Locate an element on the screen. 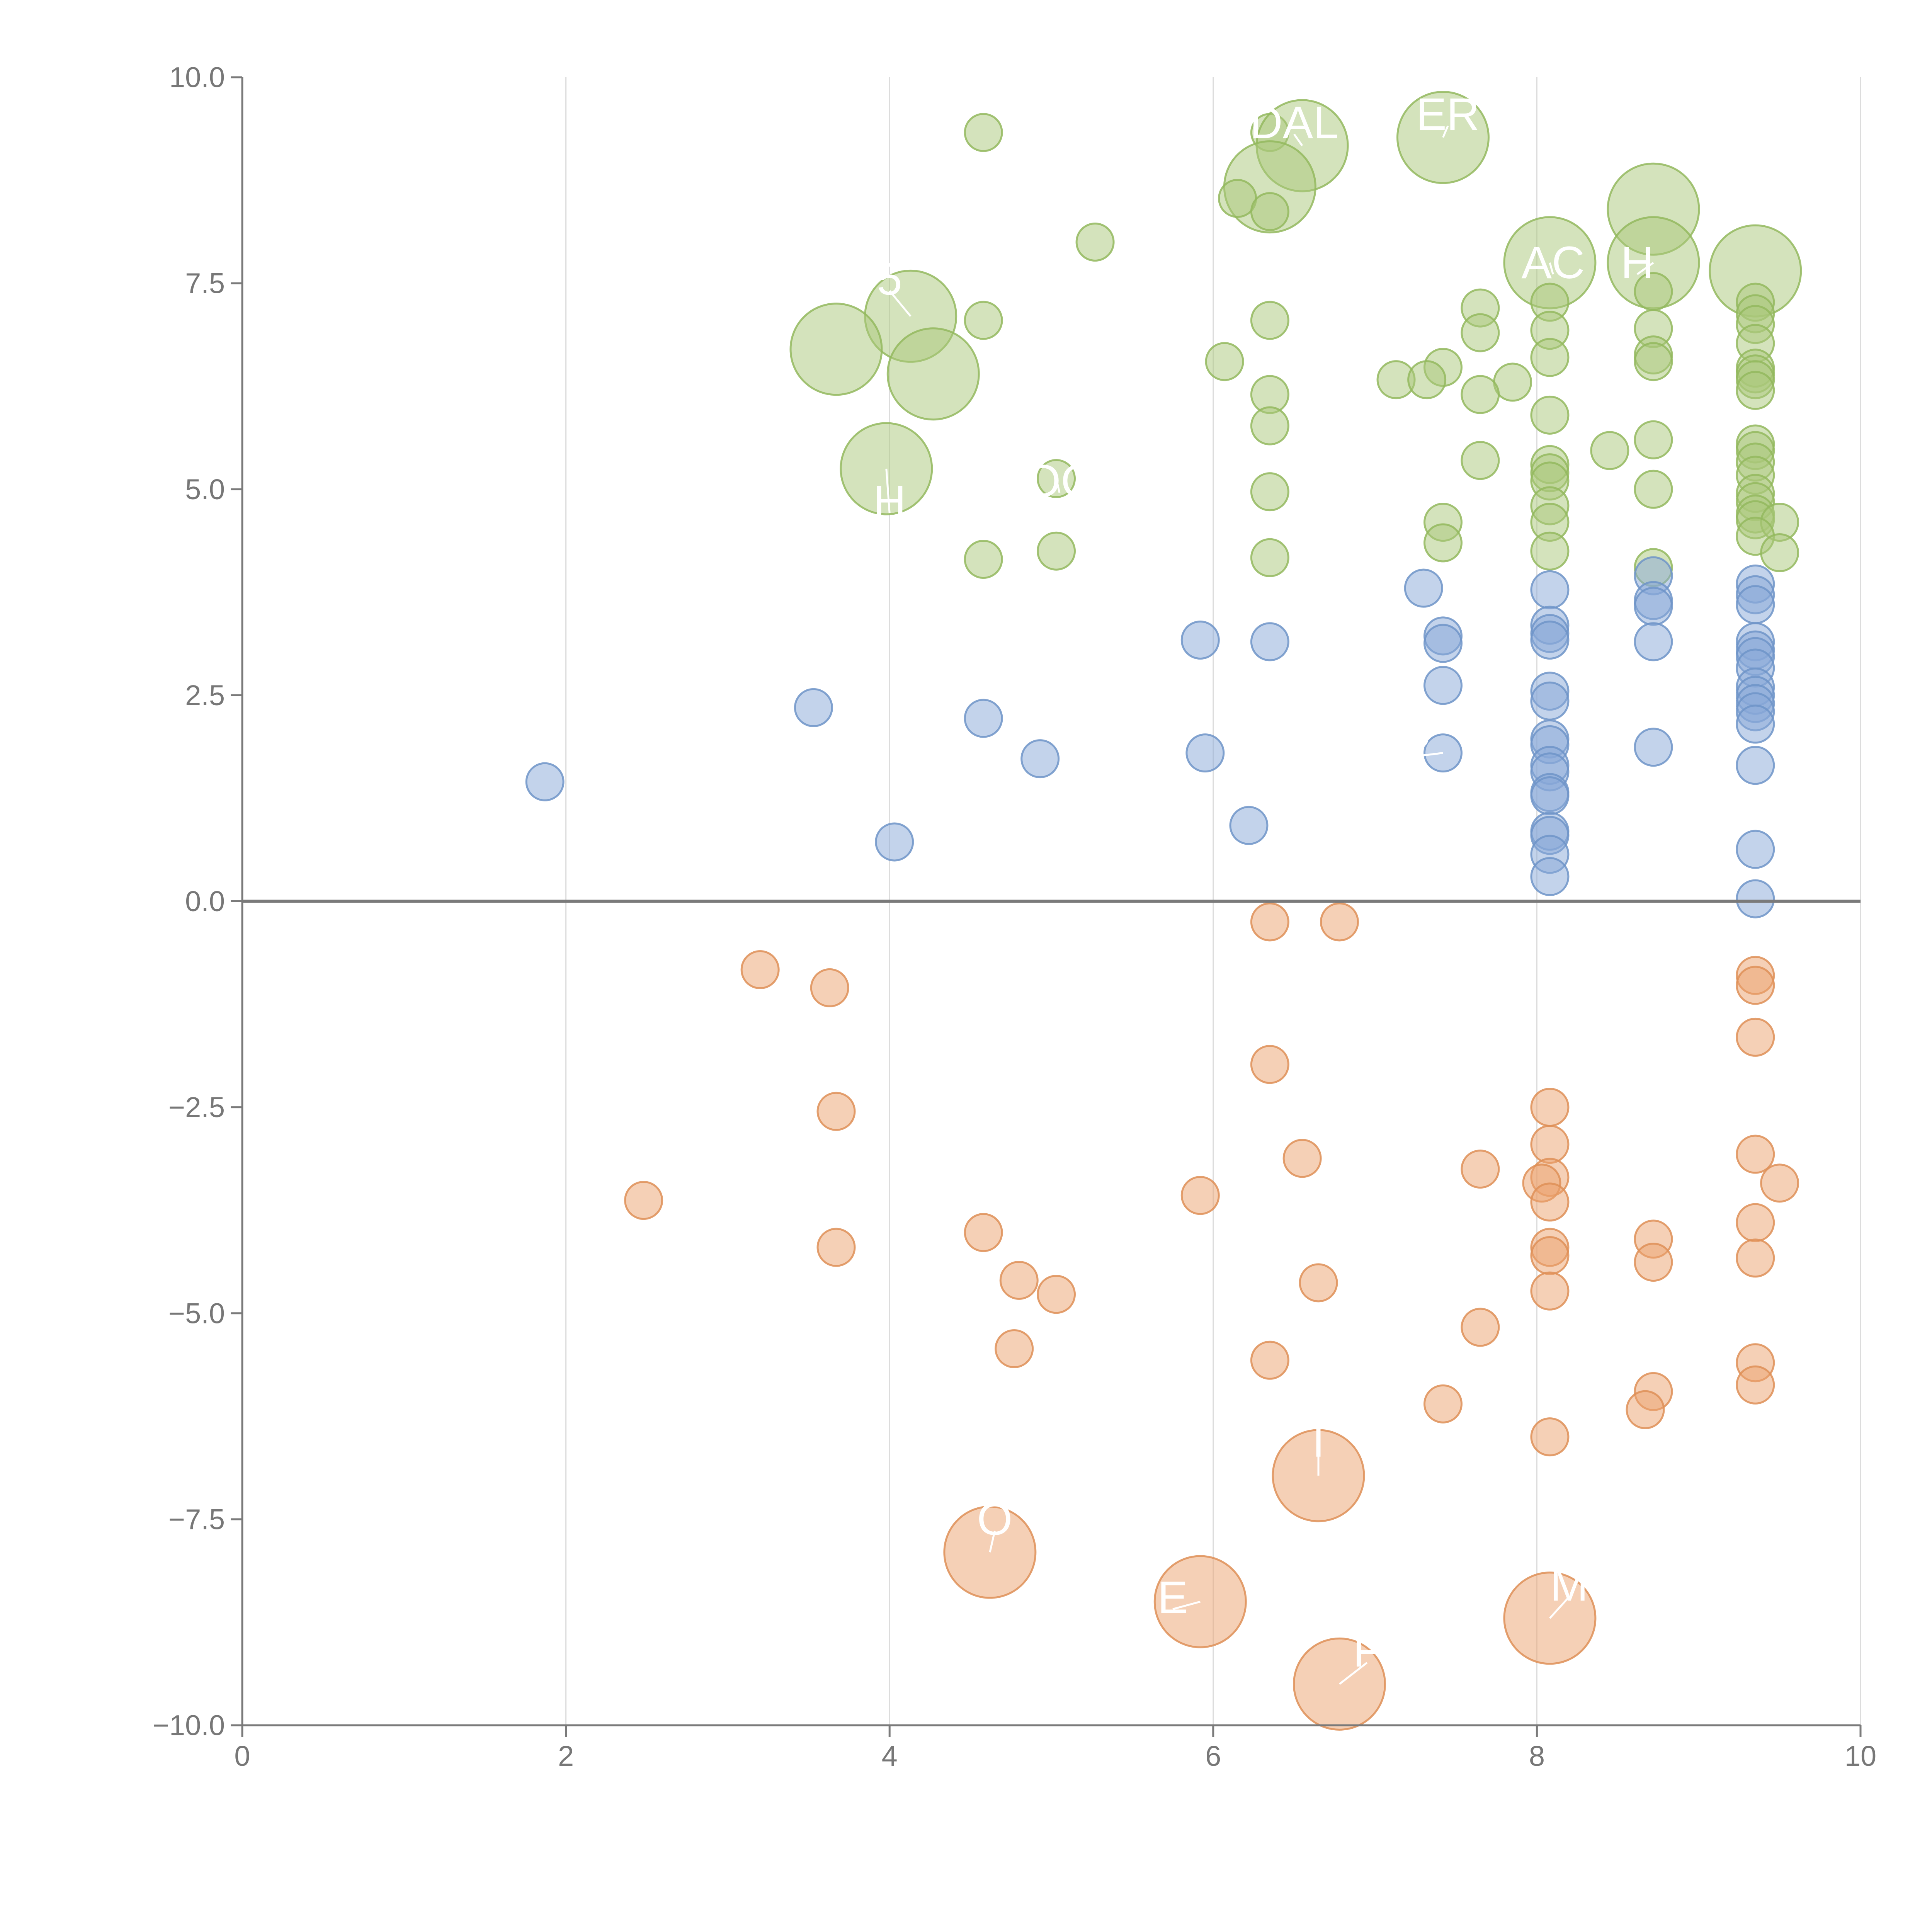 This screenshot has height=1932, width=1932. bubble-label-6: H is located at coordinates (890, 502).